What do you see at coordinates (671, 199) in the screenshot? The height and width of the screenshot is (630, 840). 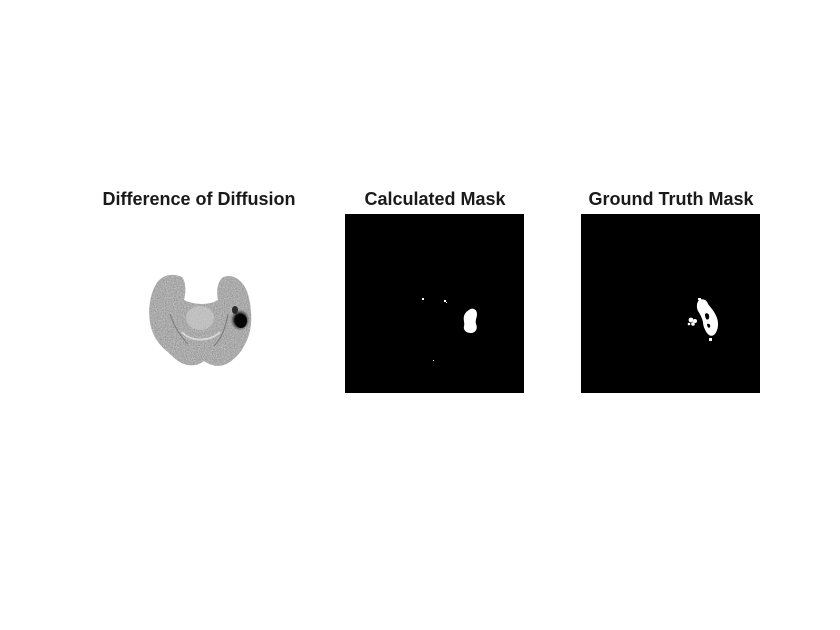 I see `panel-title-ground-truth-mask: Ground Truth Mask` at bounding box center [671, 199].